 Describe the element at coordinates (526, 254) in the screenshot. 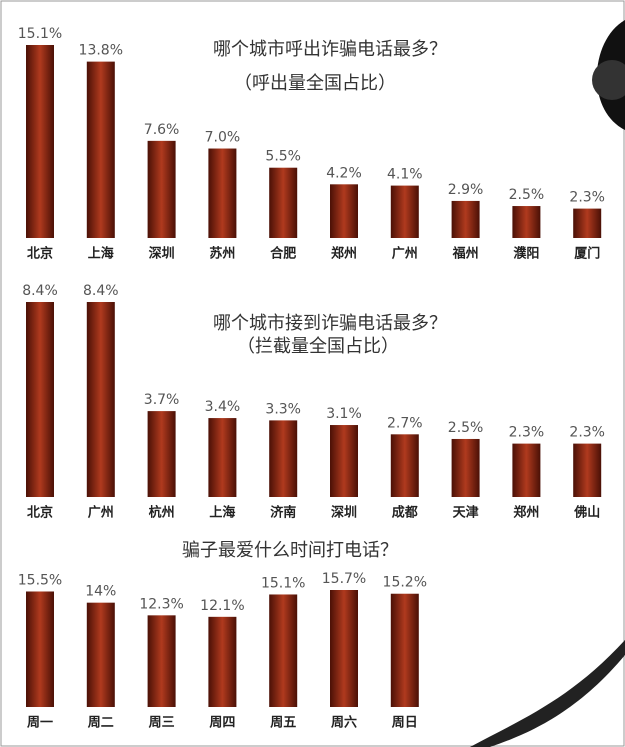

I see `category-label: 濮阳` at that location.